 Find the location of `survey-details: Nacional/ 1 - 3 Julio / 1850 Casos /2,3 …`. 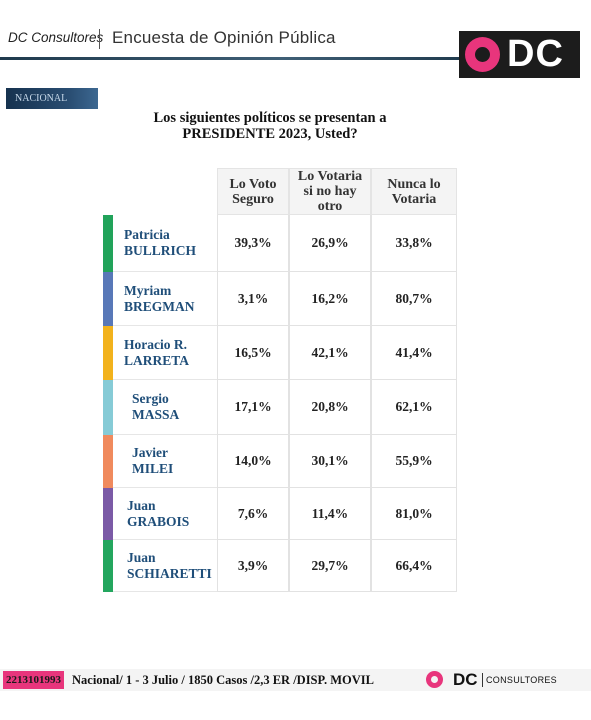

survey-details: Nacional/ 1 - 3 Julio / 1850 Casos /2,3 … is located at coordinates (223, 680).